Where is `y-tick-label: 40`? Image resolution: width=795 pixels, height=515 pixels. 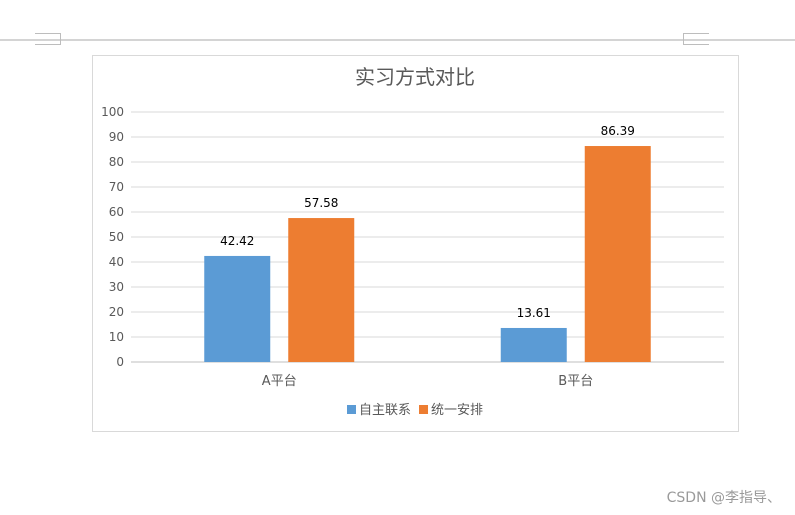 y-tick-label: 40 is located at coordinates (116, 262).